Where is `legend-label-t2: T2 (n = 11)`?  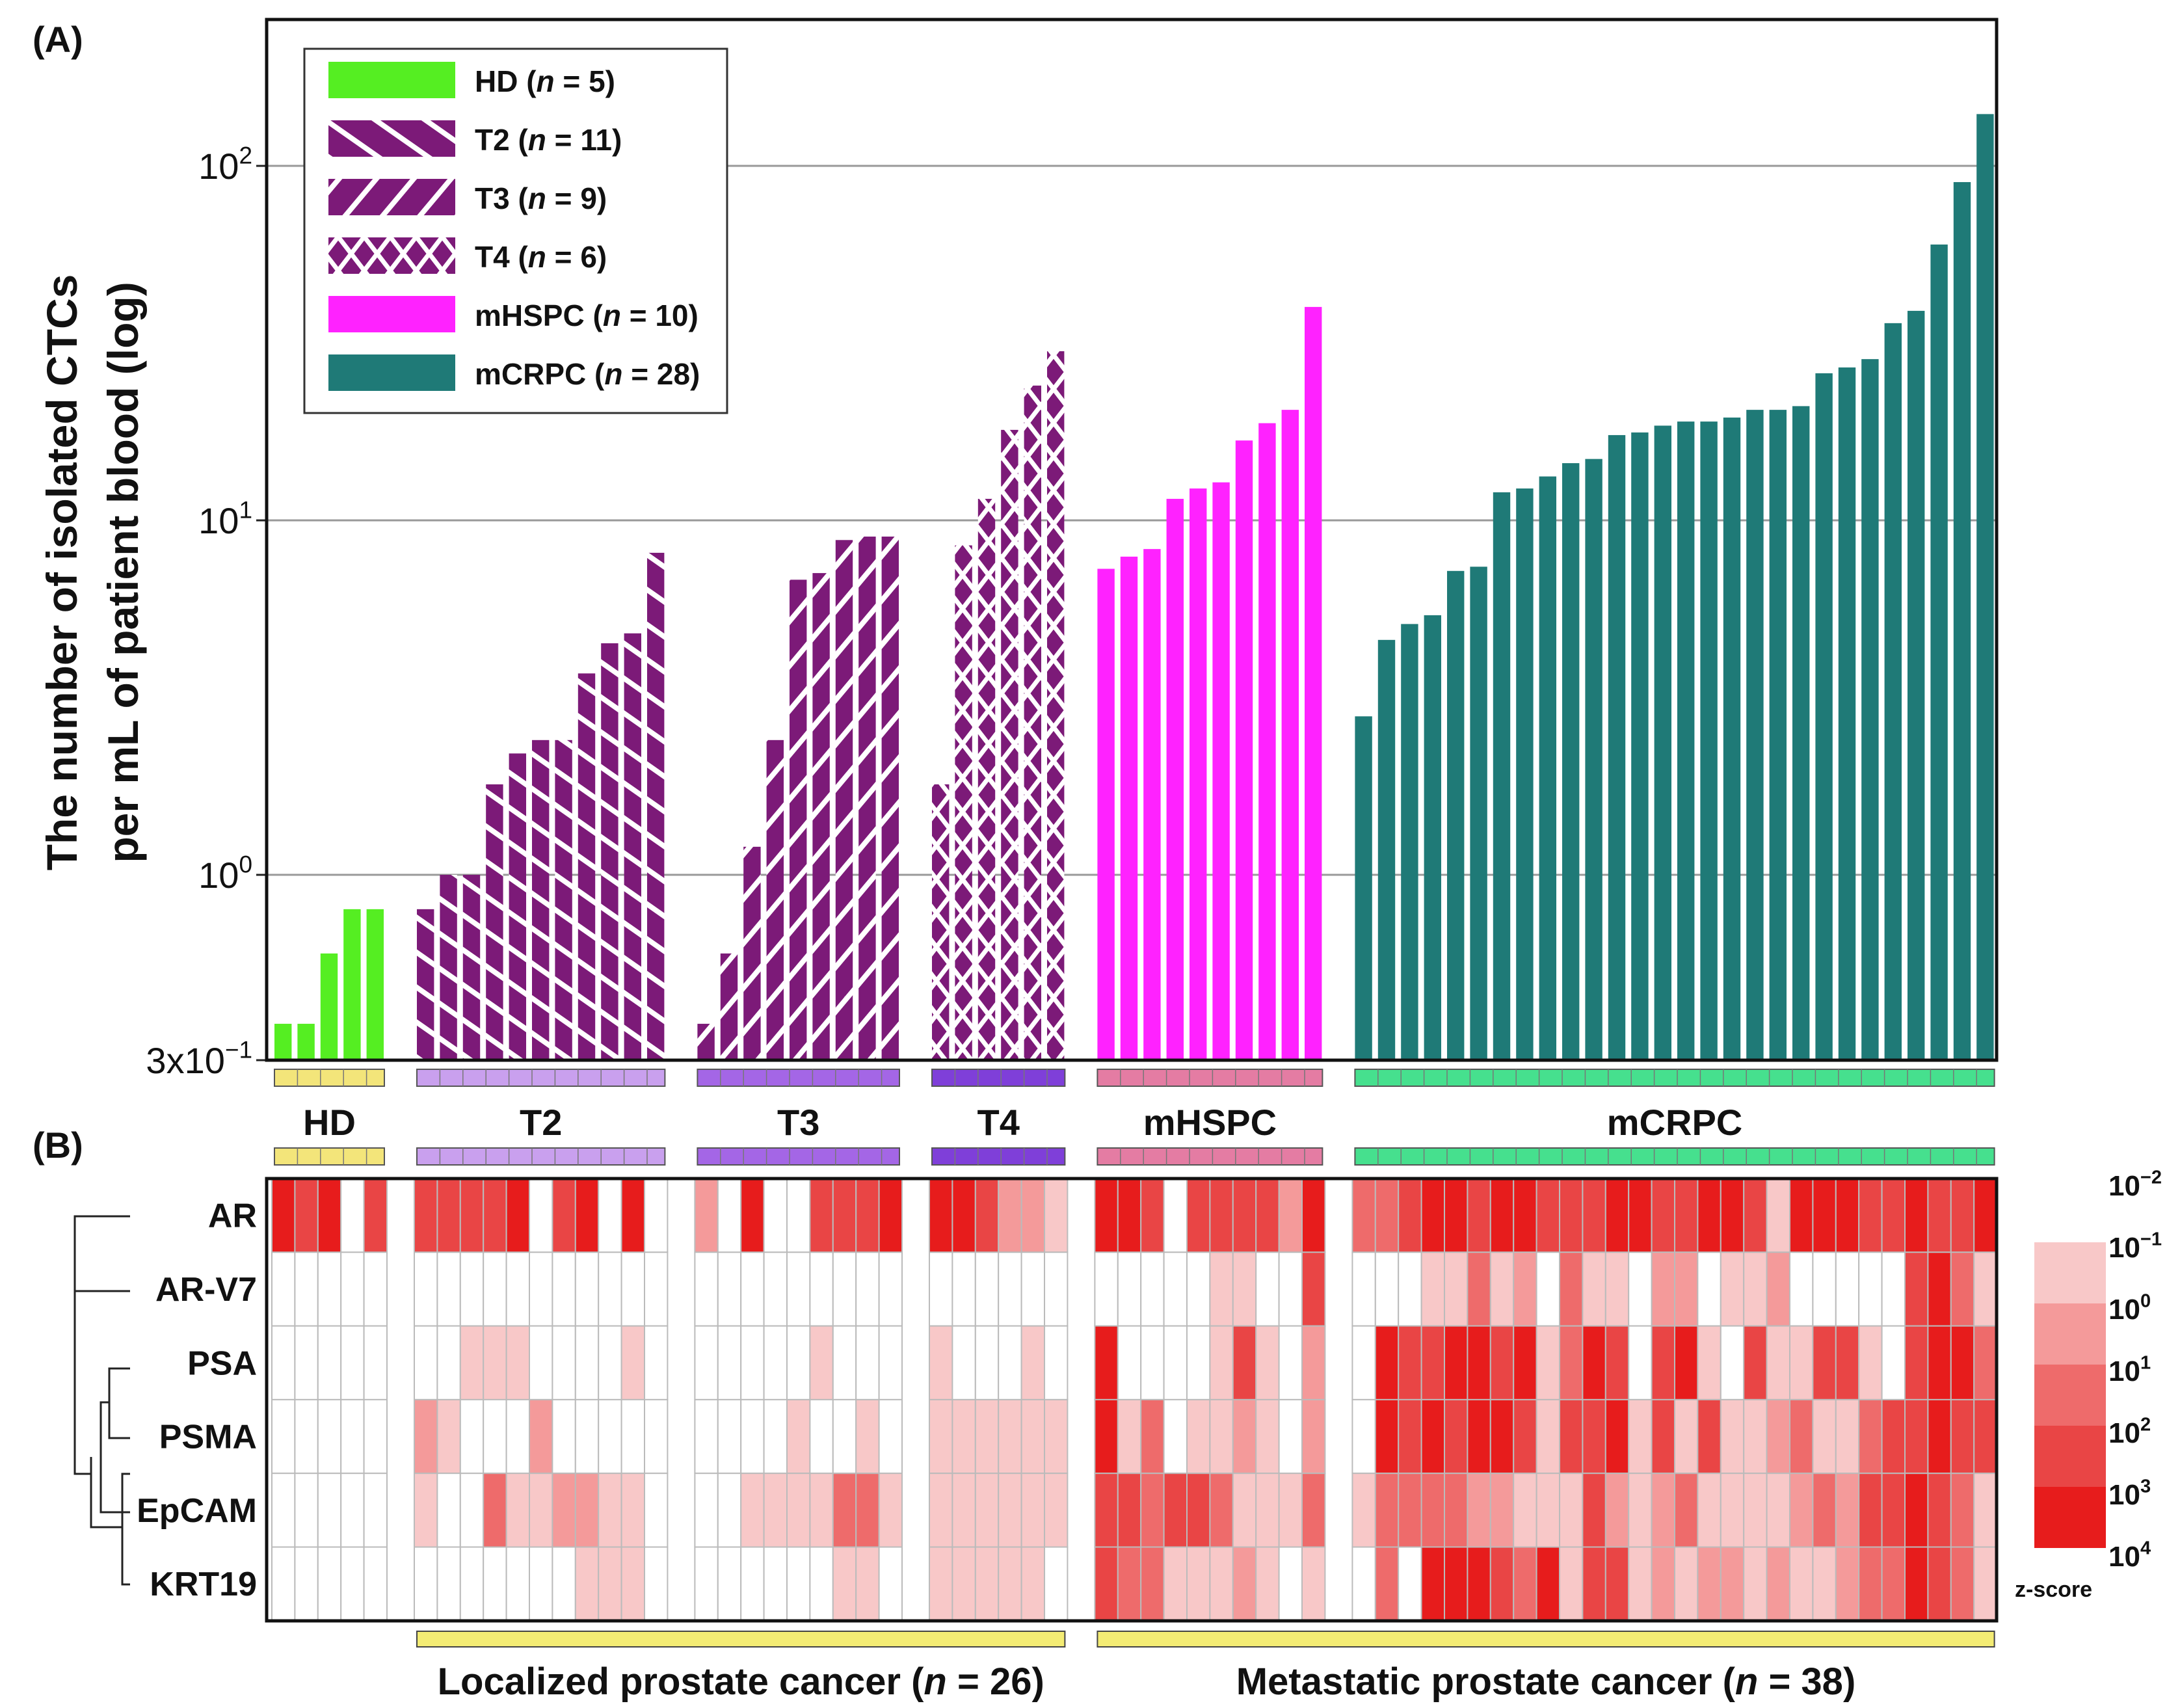 legend-label-t2: T2 (n = 11) is located at coordinates (548, 140).